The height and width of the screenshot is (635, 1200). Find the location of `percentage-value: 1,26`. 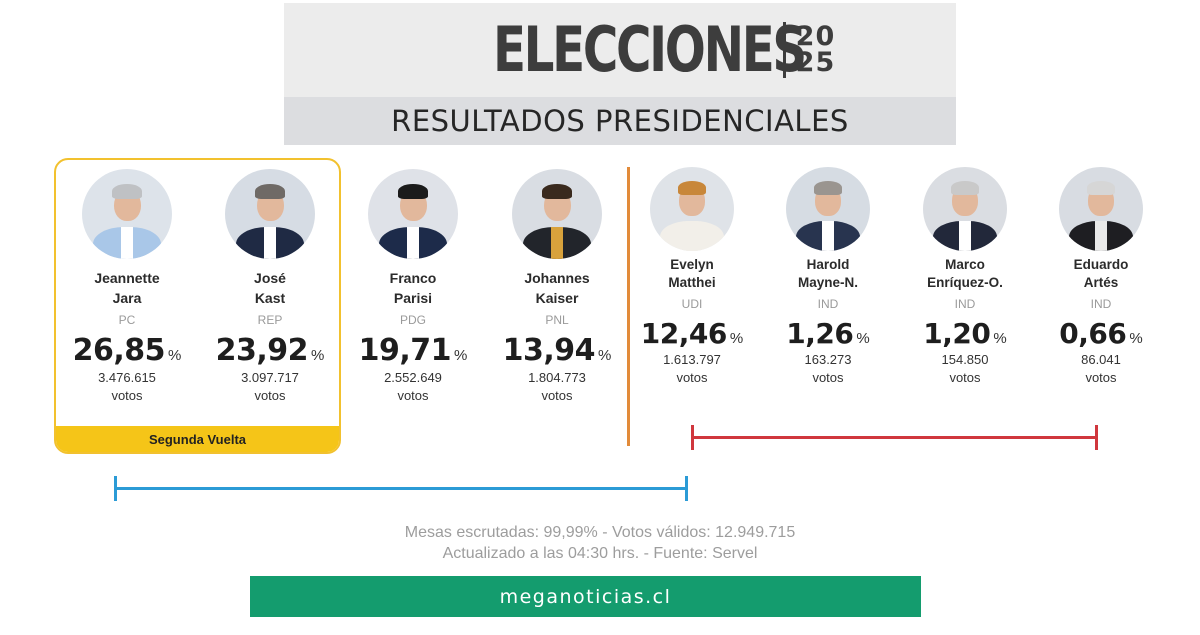

percentage-value: 1,26 is located at coordinates (820, 333).